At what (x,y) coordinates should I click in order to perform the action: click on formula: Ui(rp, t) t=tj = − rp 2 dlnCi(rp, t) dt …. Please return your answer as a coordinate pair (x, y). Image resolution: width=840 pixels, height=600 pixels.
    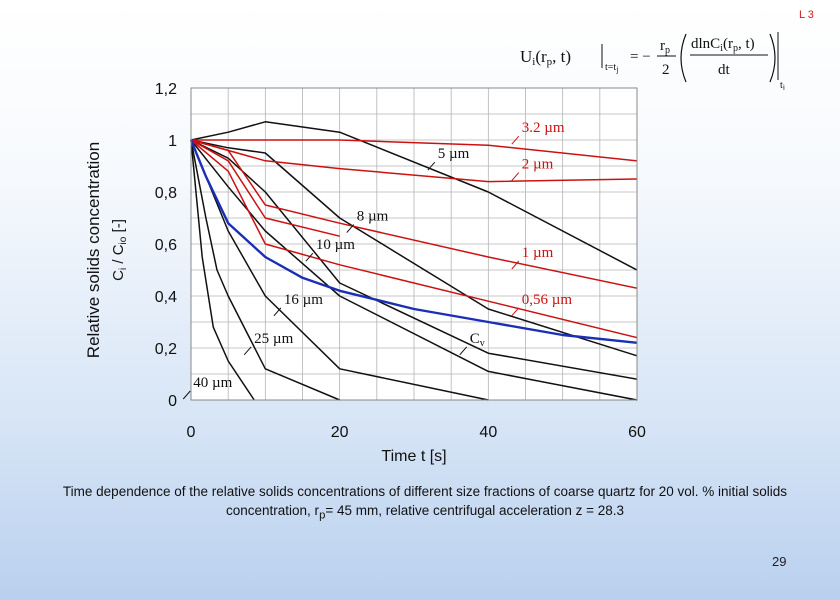
    Looking at the image, I should click on (652, 61).